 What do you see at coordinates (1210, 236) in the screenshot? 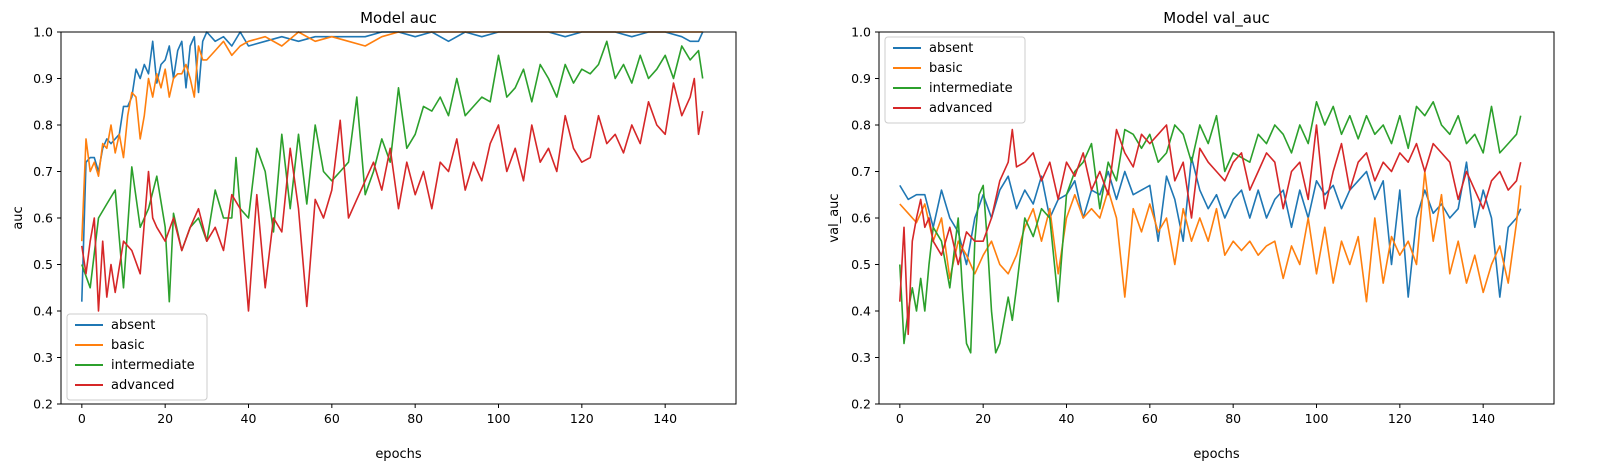
I see `series-line-basic` at bounding box center [1210, 236].